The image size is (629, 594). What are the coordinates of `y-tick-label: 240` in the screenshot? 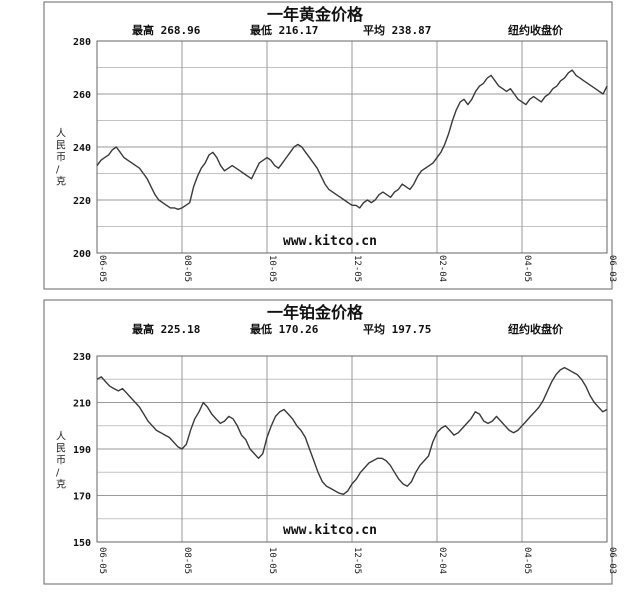 It's located at (82, 148).